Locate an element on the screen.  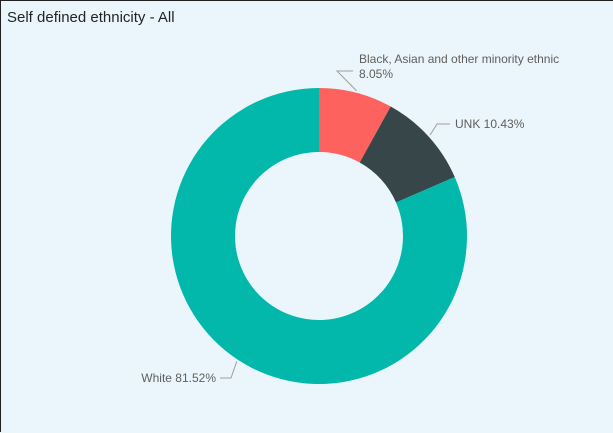
leader-line-bame is located at coordinates (346, 81).